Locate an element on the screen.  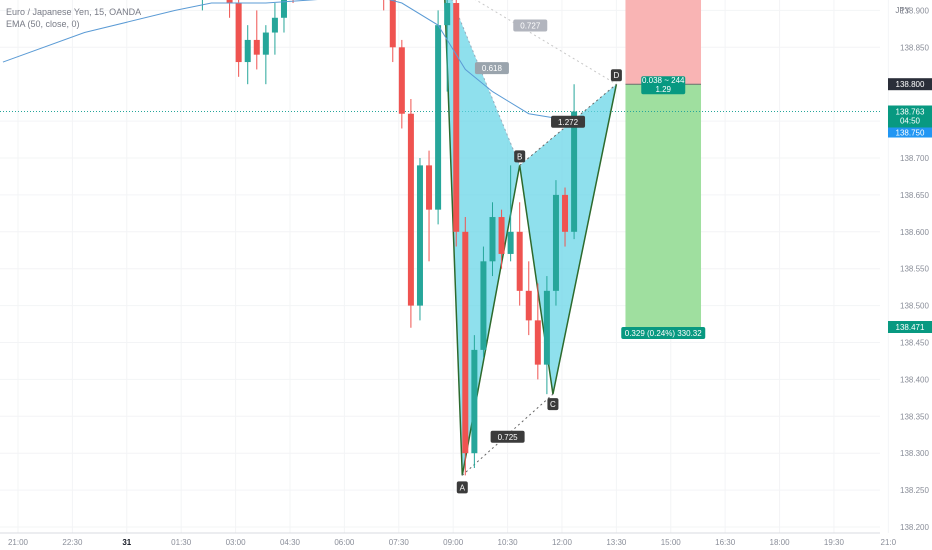
ratio-label-bottom: 1.29 is located at coordinates (663, 89).